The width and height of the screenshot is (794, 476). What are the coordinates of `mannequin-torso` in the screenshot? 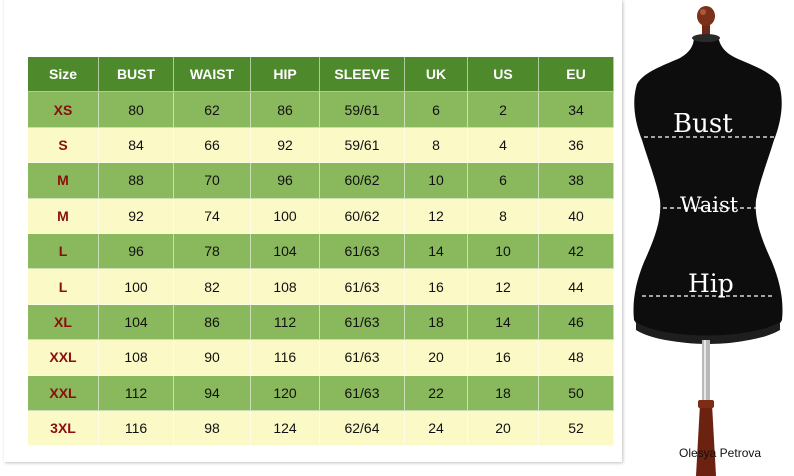 It's located at (708, 190).